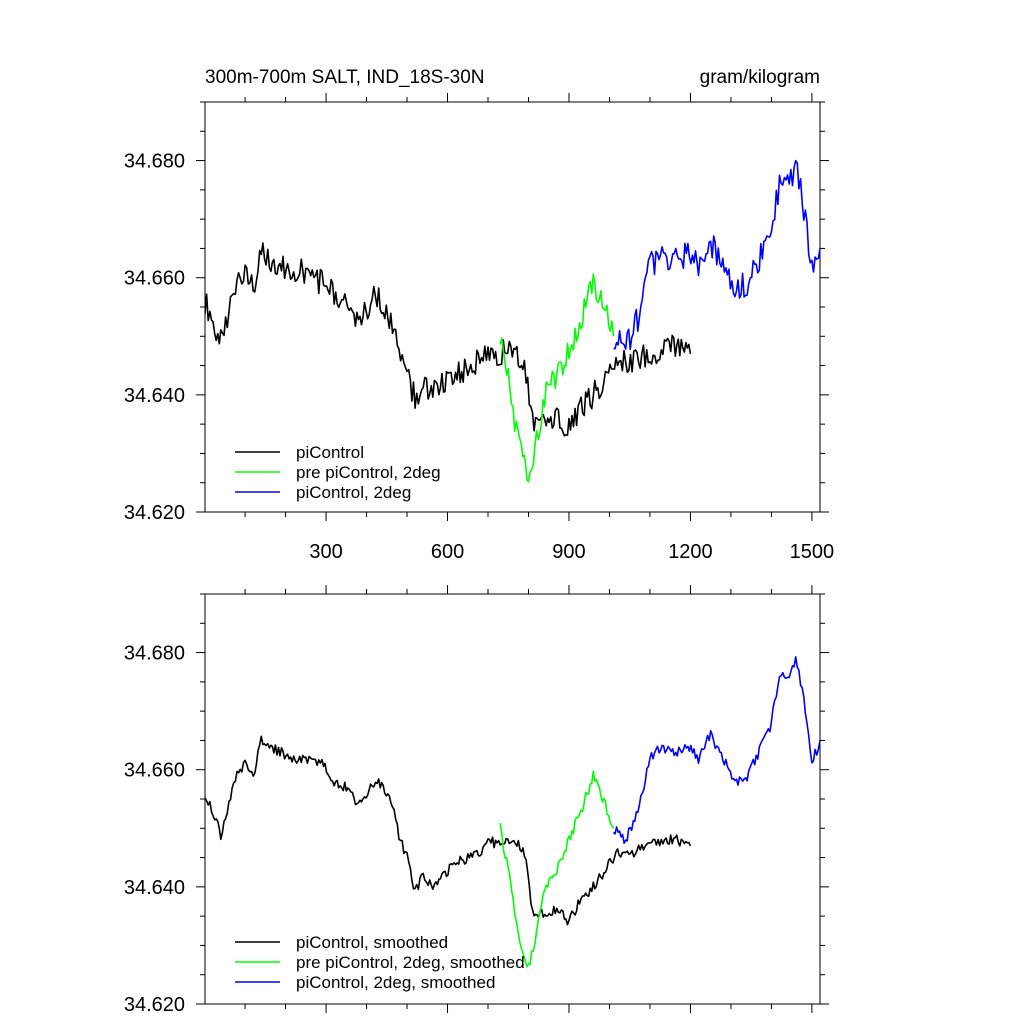 The height and width of the screenshot is (1029, 1024). I want to click on legend-label: piControl, smoothed, so click(372, 942).